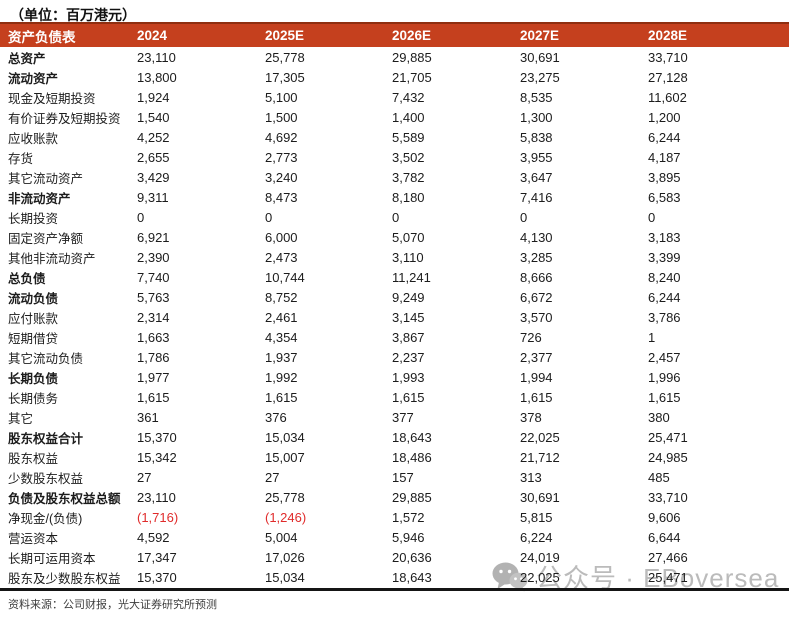  Describe the element at coordinates (668, 57) in the screenshot. I see `cell-value: 33,710` at that location.